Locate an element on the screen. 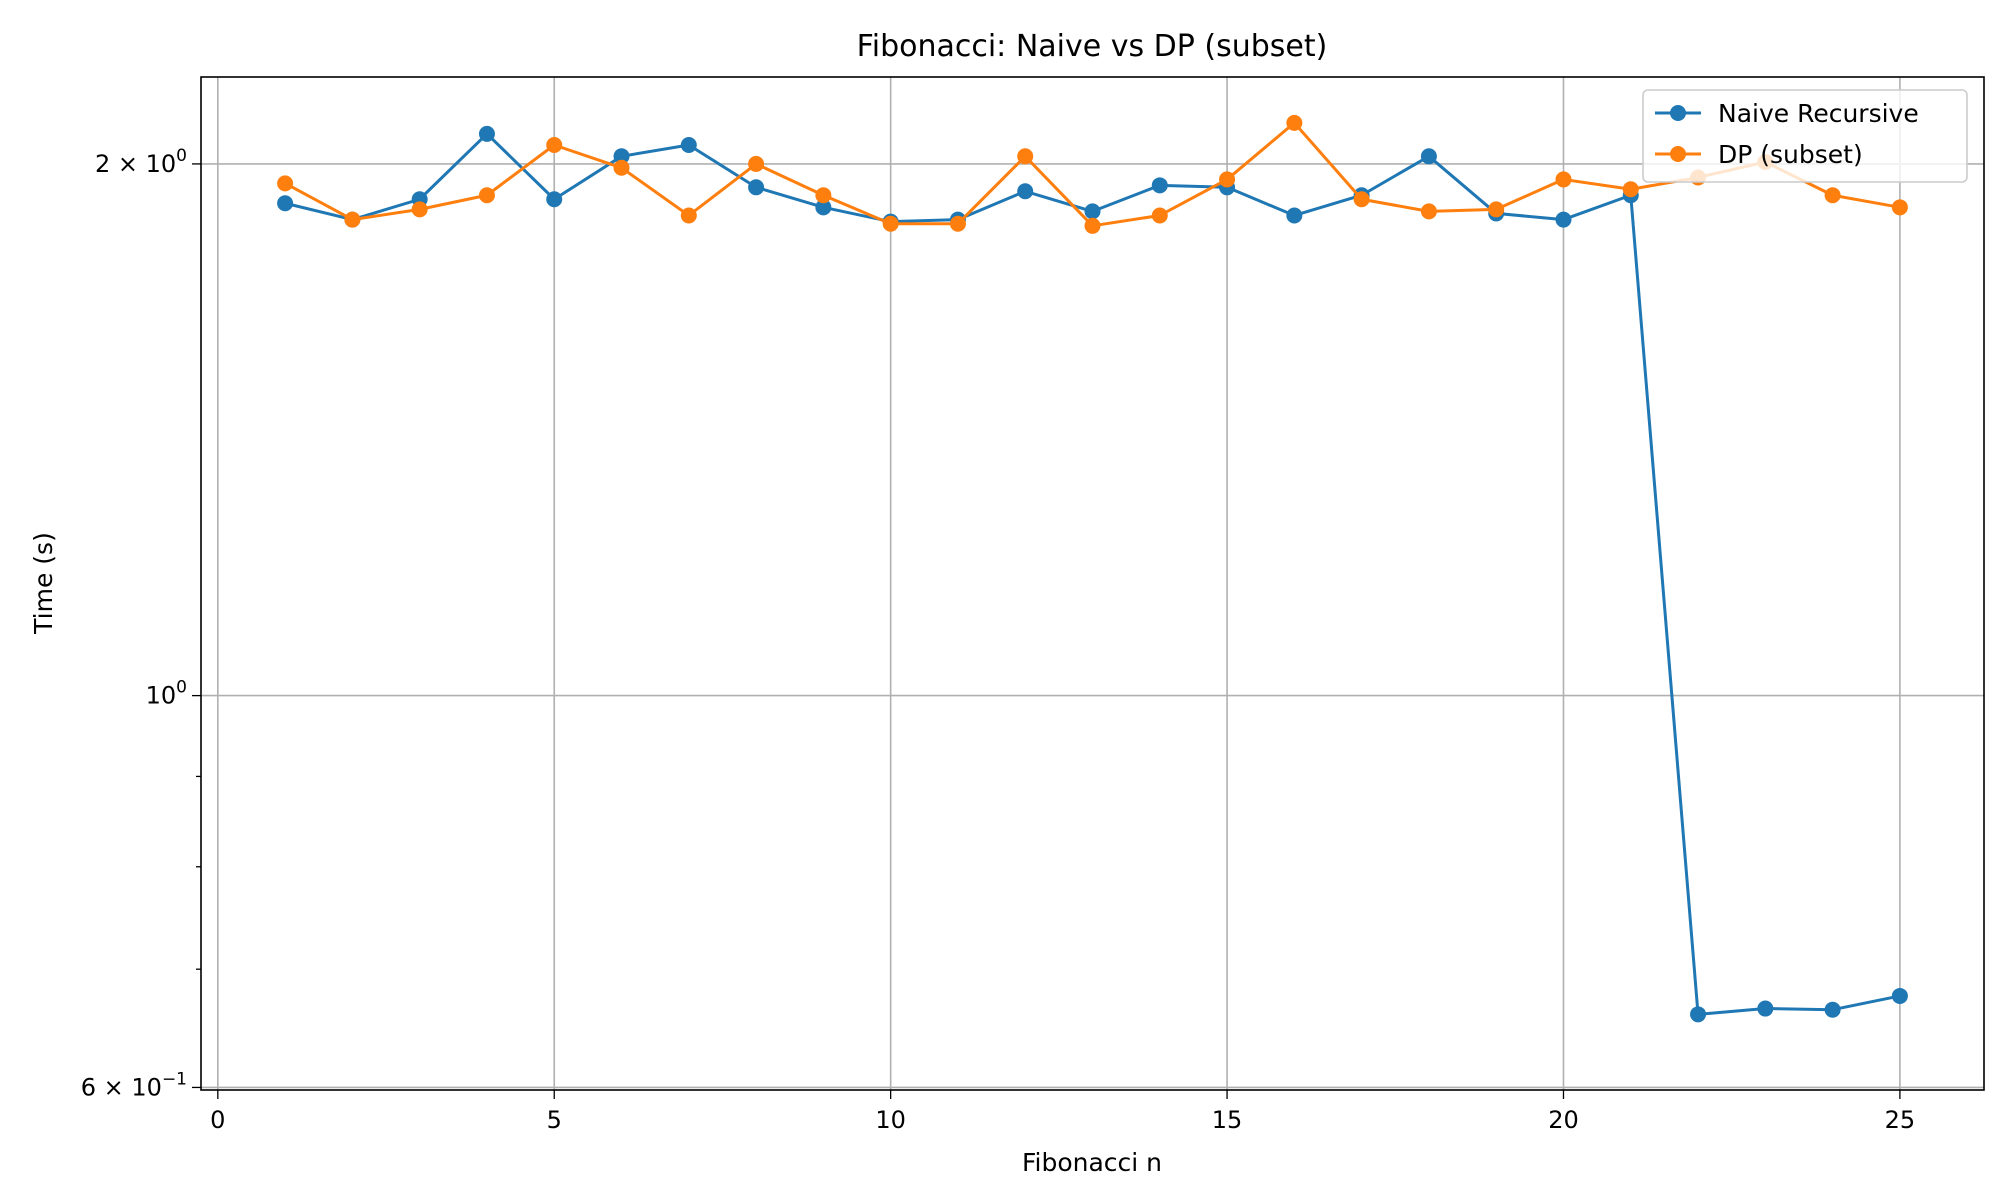  x-tick-label: 0 is located at coordinates (217, 1120).